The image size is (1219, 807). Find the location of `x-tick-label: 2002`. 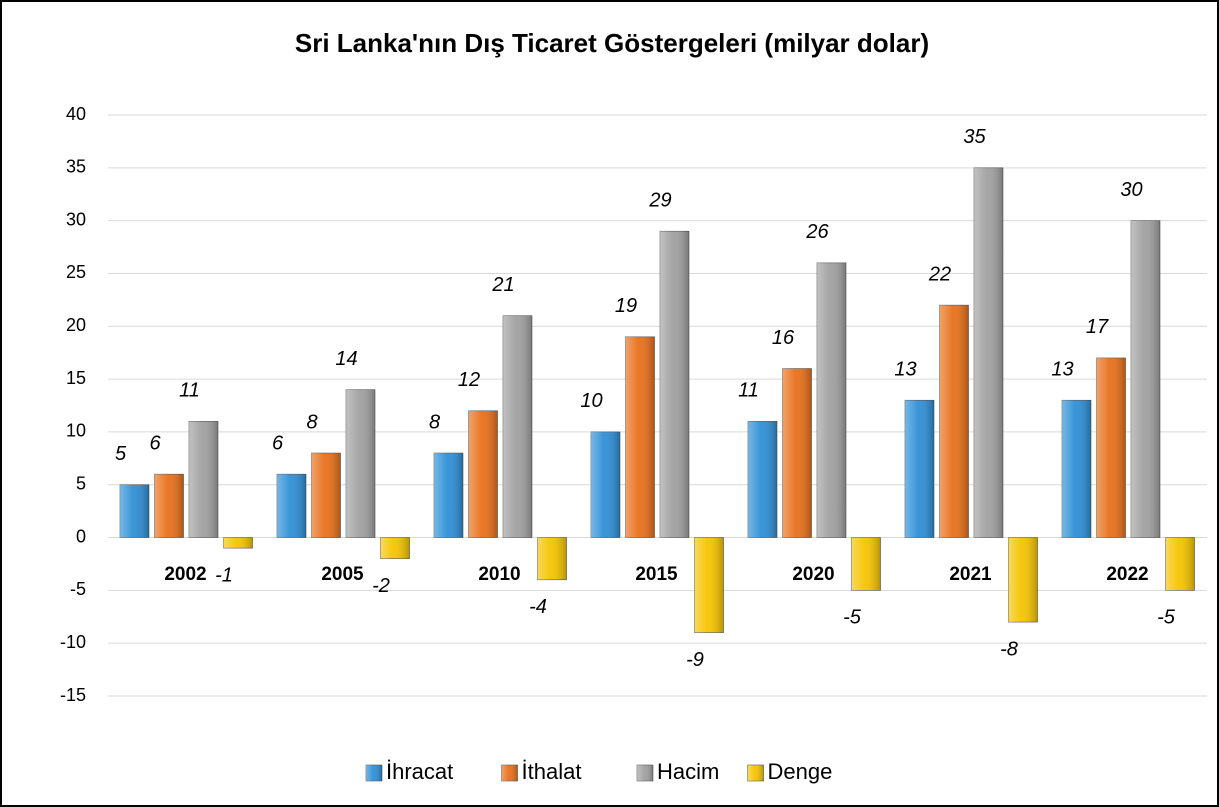

x-tick-label: 2002 is located at coordinates (185, 574).